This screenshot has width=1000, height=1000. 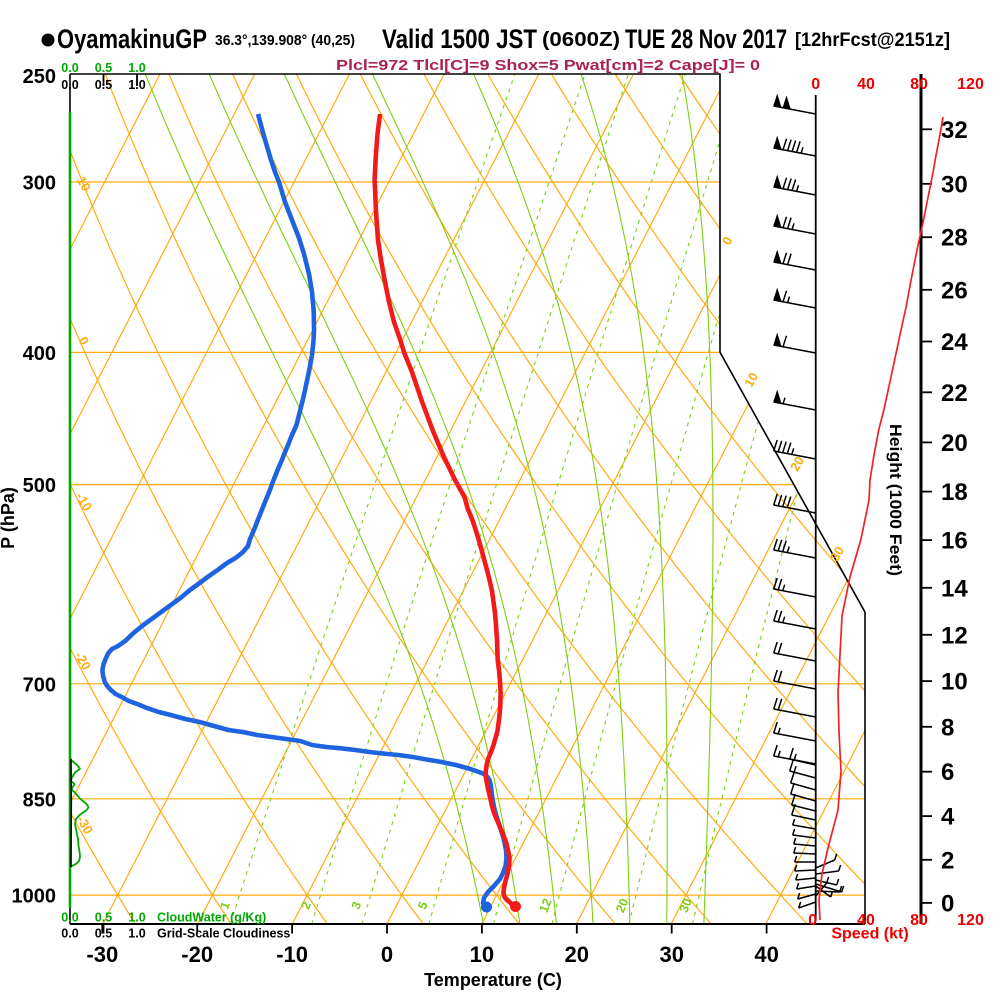 I want to click on svg-text: 22, so click(x=954, y=393).